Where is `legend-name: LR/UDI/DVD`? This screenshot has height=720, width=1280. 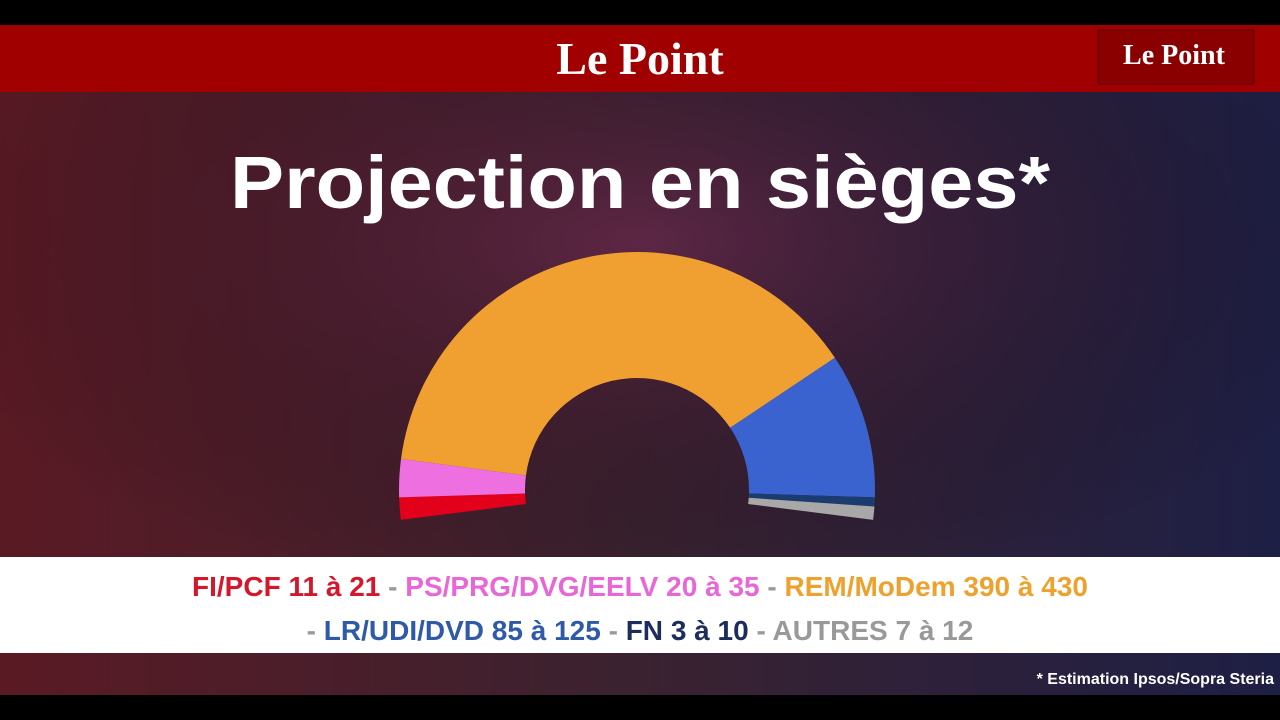
legend-name: LR/UDI/DVD is located at coordinates (404, 630).